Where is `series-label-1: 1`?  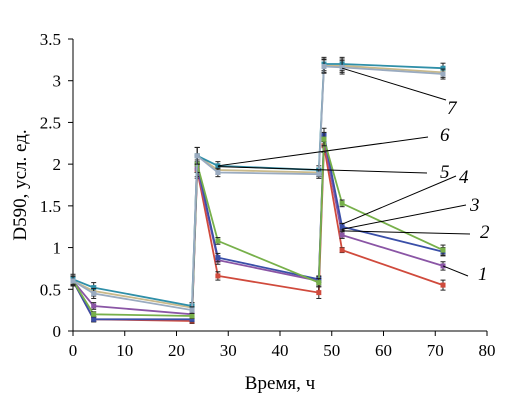 series-label-1: 1 is located at coordinates (483, 274).